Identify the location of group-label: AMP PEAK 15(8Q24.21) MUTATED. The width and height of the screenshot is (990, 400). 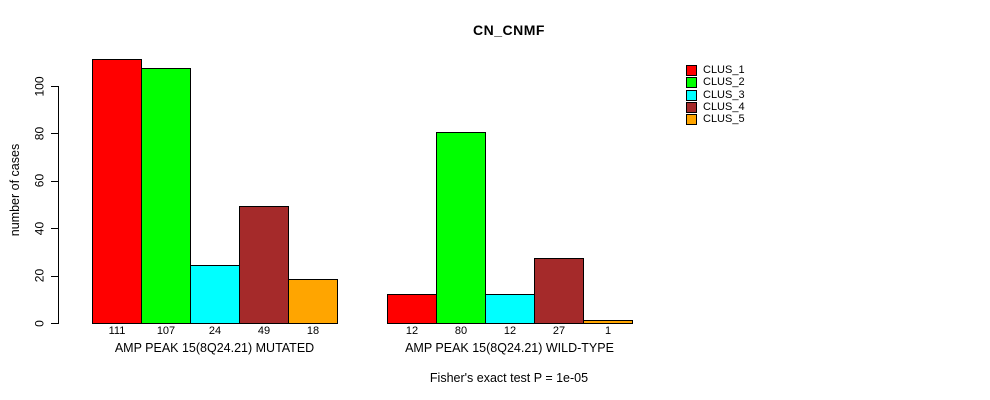
(214, 348).